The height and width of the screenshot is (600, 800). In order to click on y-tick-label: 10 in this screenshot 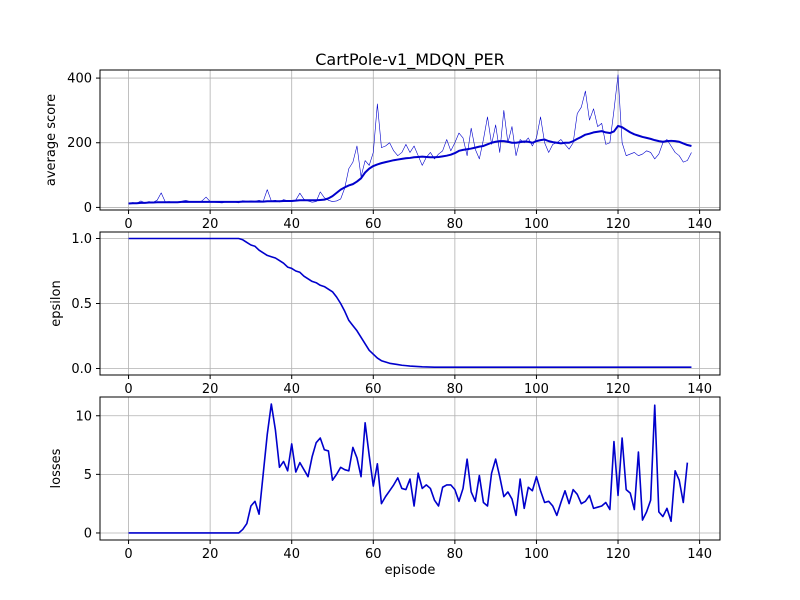, I will do `click(83, 416)`.